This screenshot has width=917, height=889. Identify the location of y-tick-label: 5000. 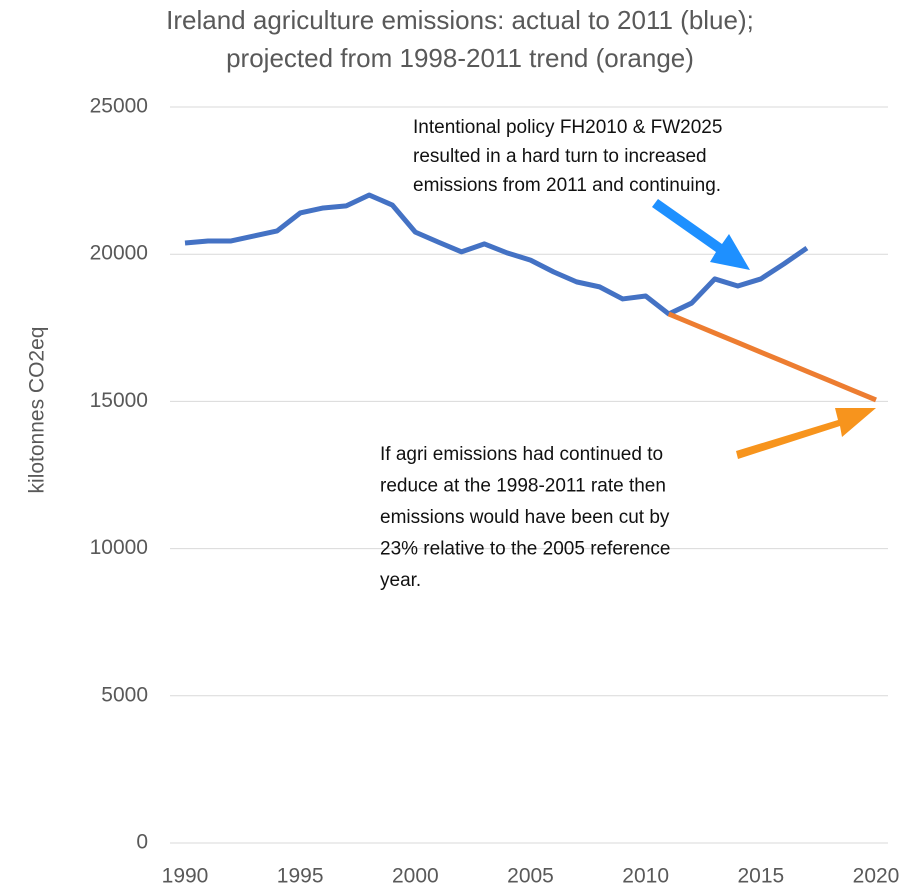
(124, 694).